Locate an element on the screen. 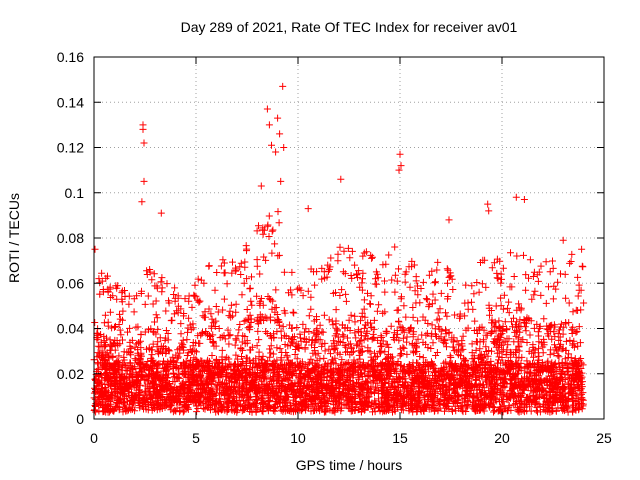 This screenshot has height=480, width=640. y-tick-label: 0.06 is located at coordinates (70, 283).